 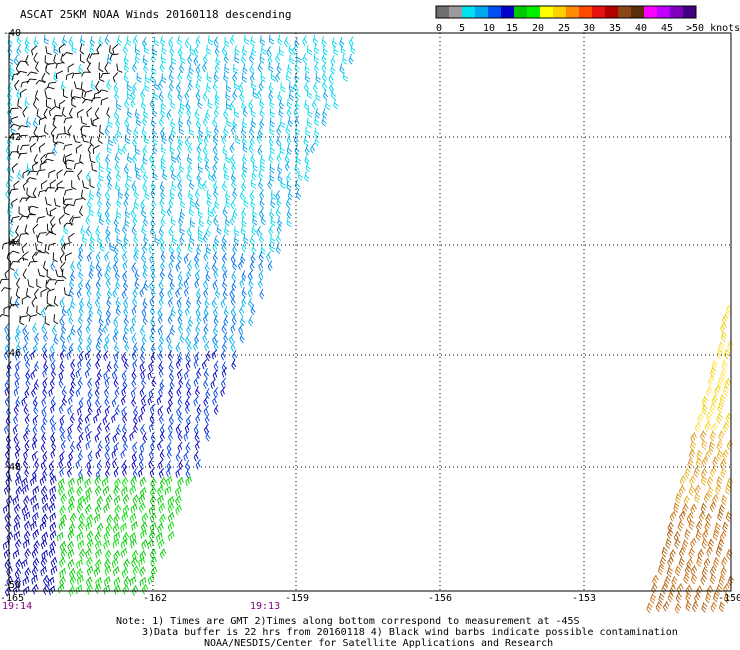 What do you see at coordinates (17, 606) in the screenshot?
I see `time-label: 19:14` at bounding box center [17, 606].